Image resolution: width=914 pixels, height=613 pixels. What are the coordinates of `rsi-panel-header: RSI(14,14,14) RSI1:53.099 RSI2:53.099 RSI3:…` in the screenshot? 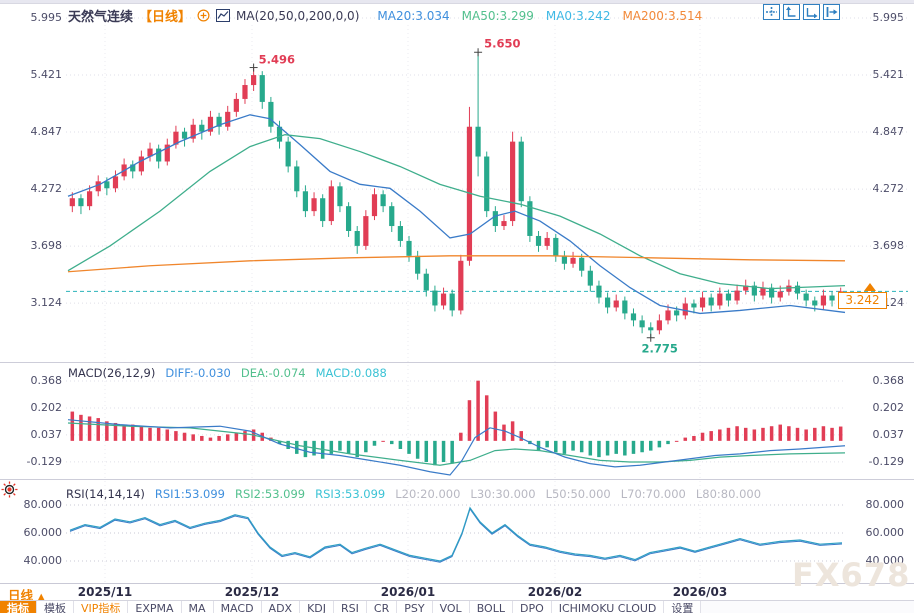 It's located at (418, 494).